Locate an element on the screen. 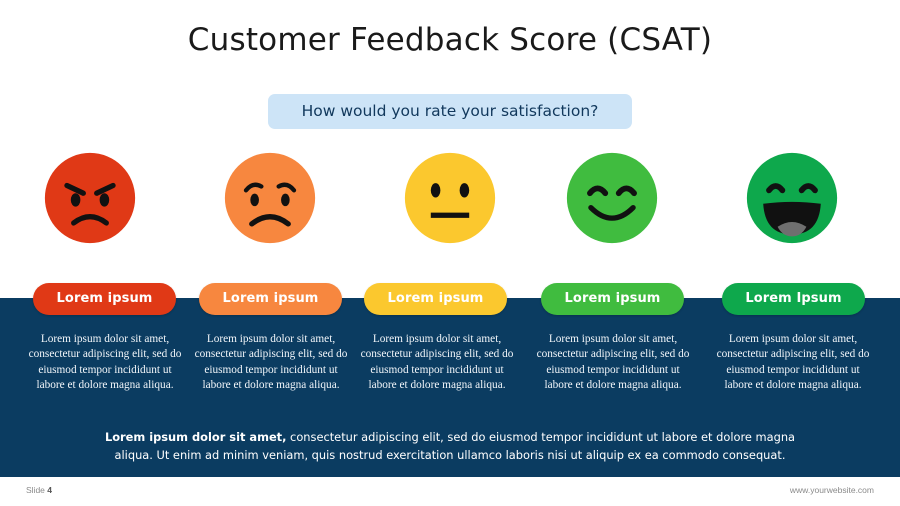 The height and width of the screenshot is (506, 900). rating-pill-2: Lorem ipsum is located at coordinates (270, 299).